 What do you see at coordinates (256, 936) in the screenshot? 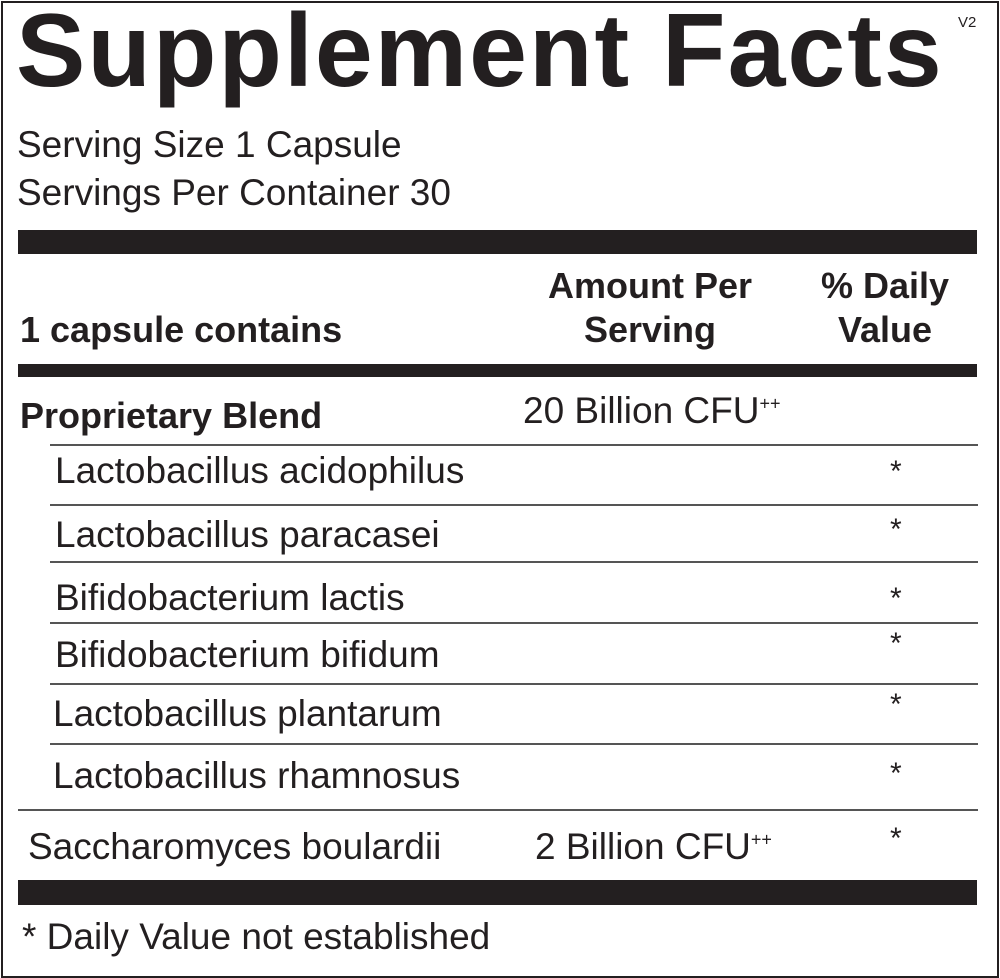
I see `footnote: * Daily Value not established` at bounding box center [256, 936].